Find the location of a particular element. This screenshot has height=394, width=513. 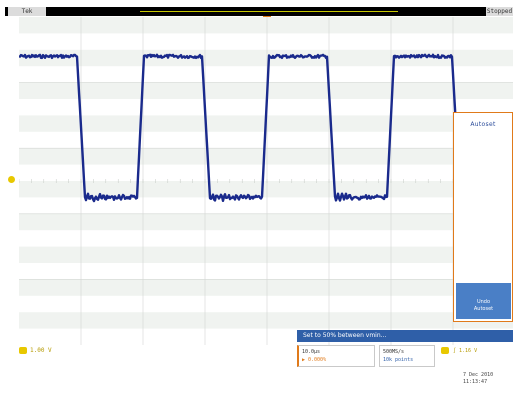

channel1-scale-value: 1.00 V is located at coordinates (41, 350).